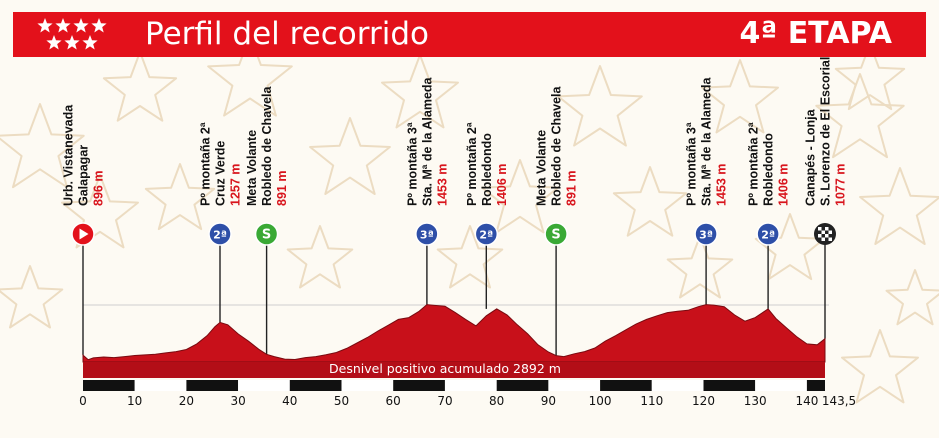 Image resolution: width=939 pixels, height=438 pixels. I want to click on point-label-7: Pº montaña 2ª Robledondo 1406 m, so click(769, 164).